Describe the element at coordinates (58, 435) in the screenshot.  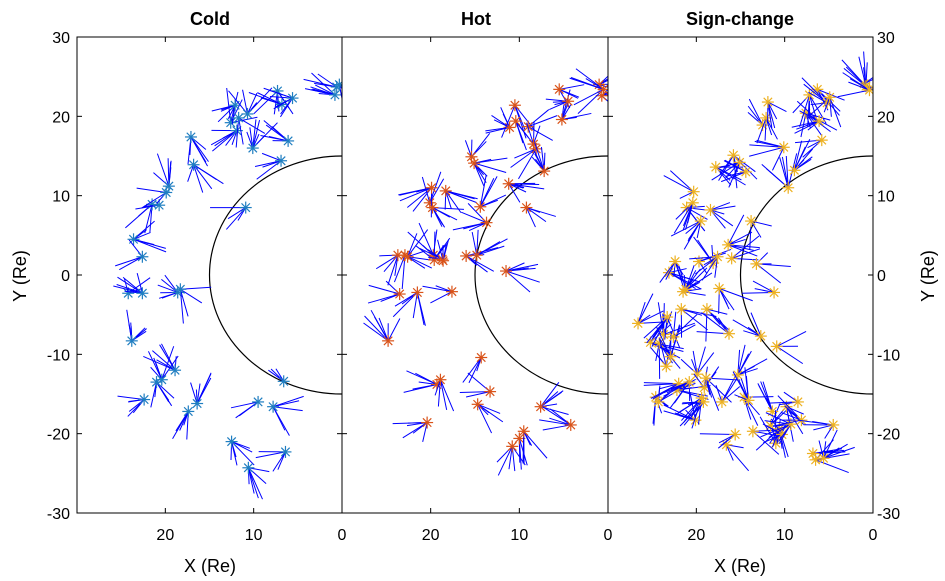
I see `y-tick-label-left: -20` at that location.